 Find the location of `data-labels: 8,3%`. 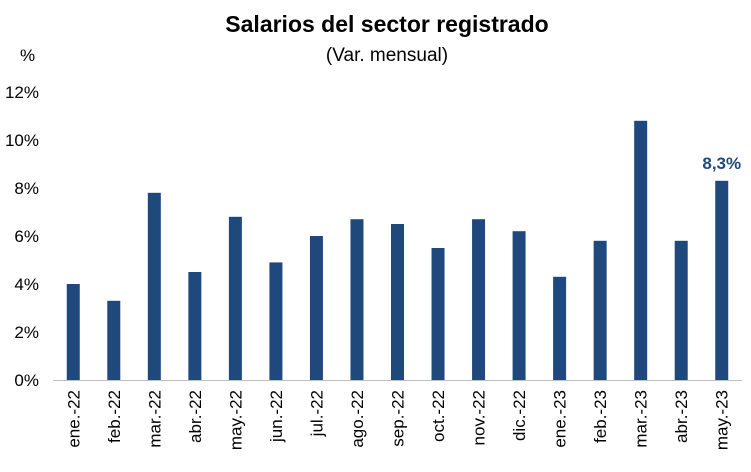

data-labels: 8,3% is located at coordinates (721, 163).